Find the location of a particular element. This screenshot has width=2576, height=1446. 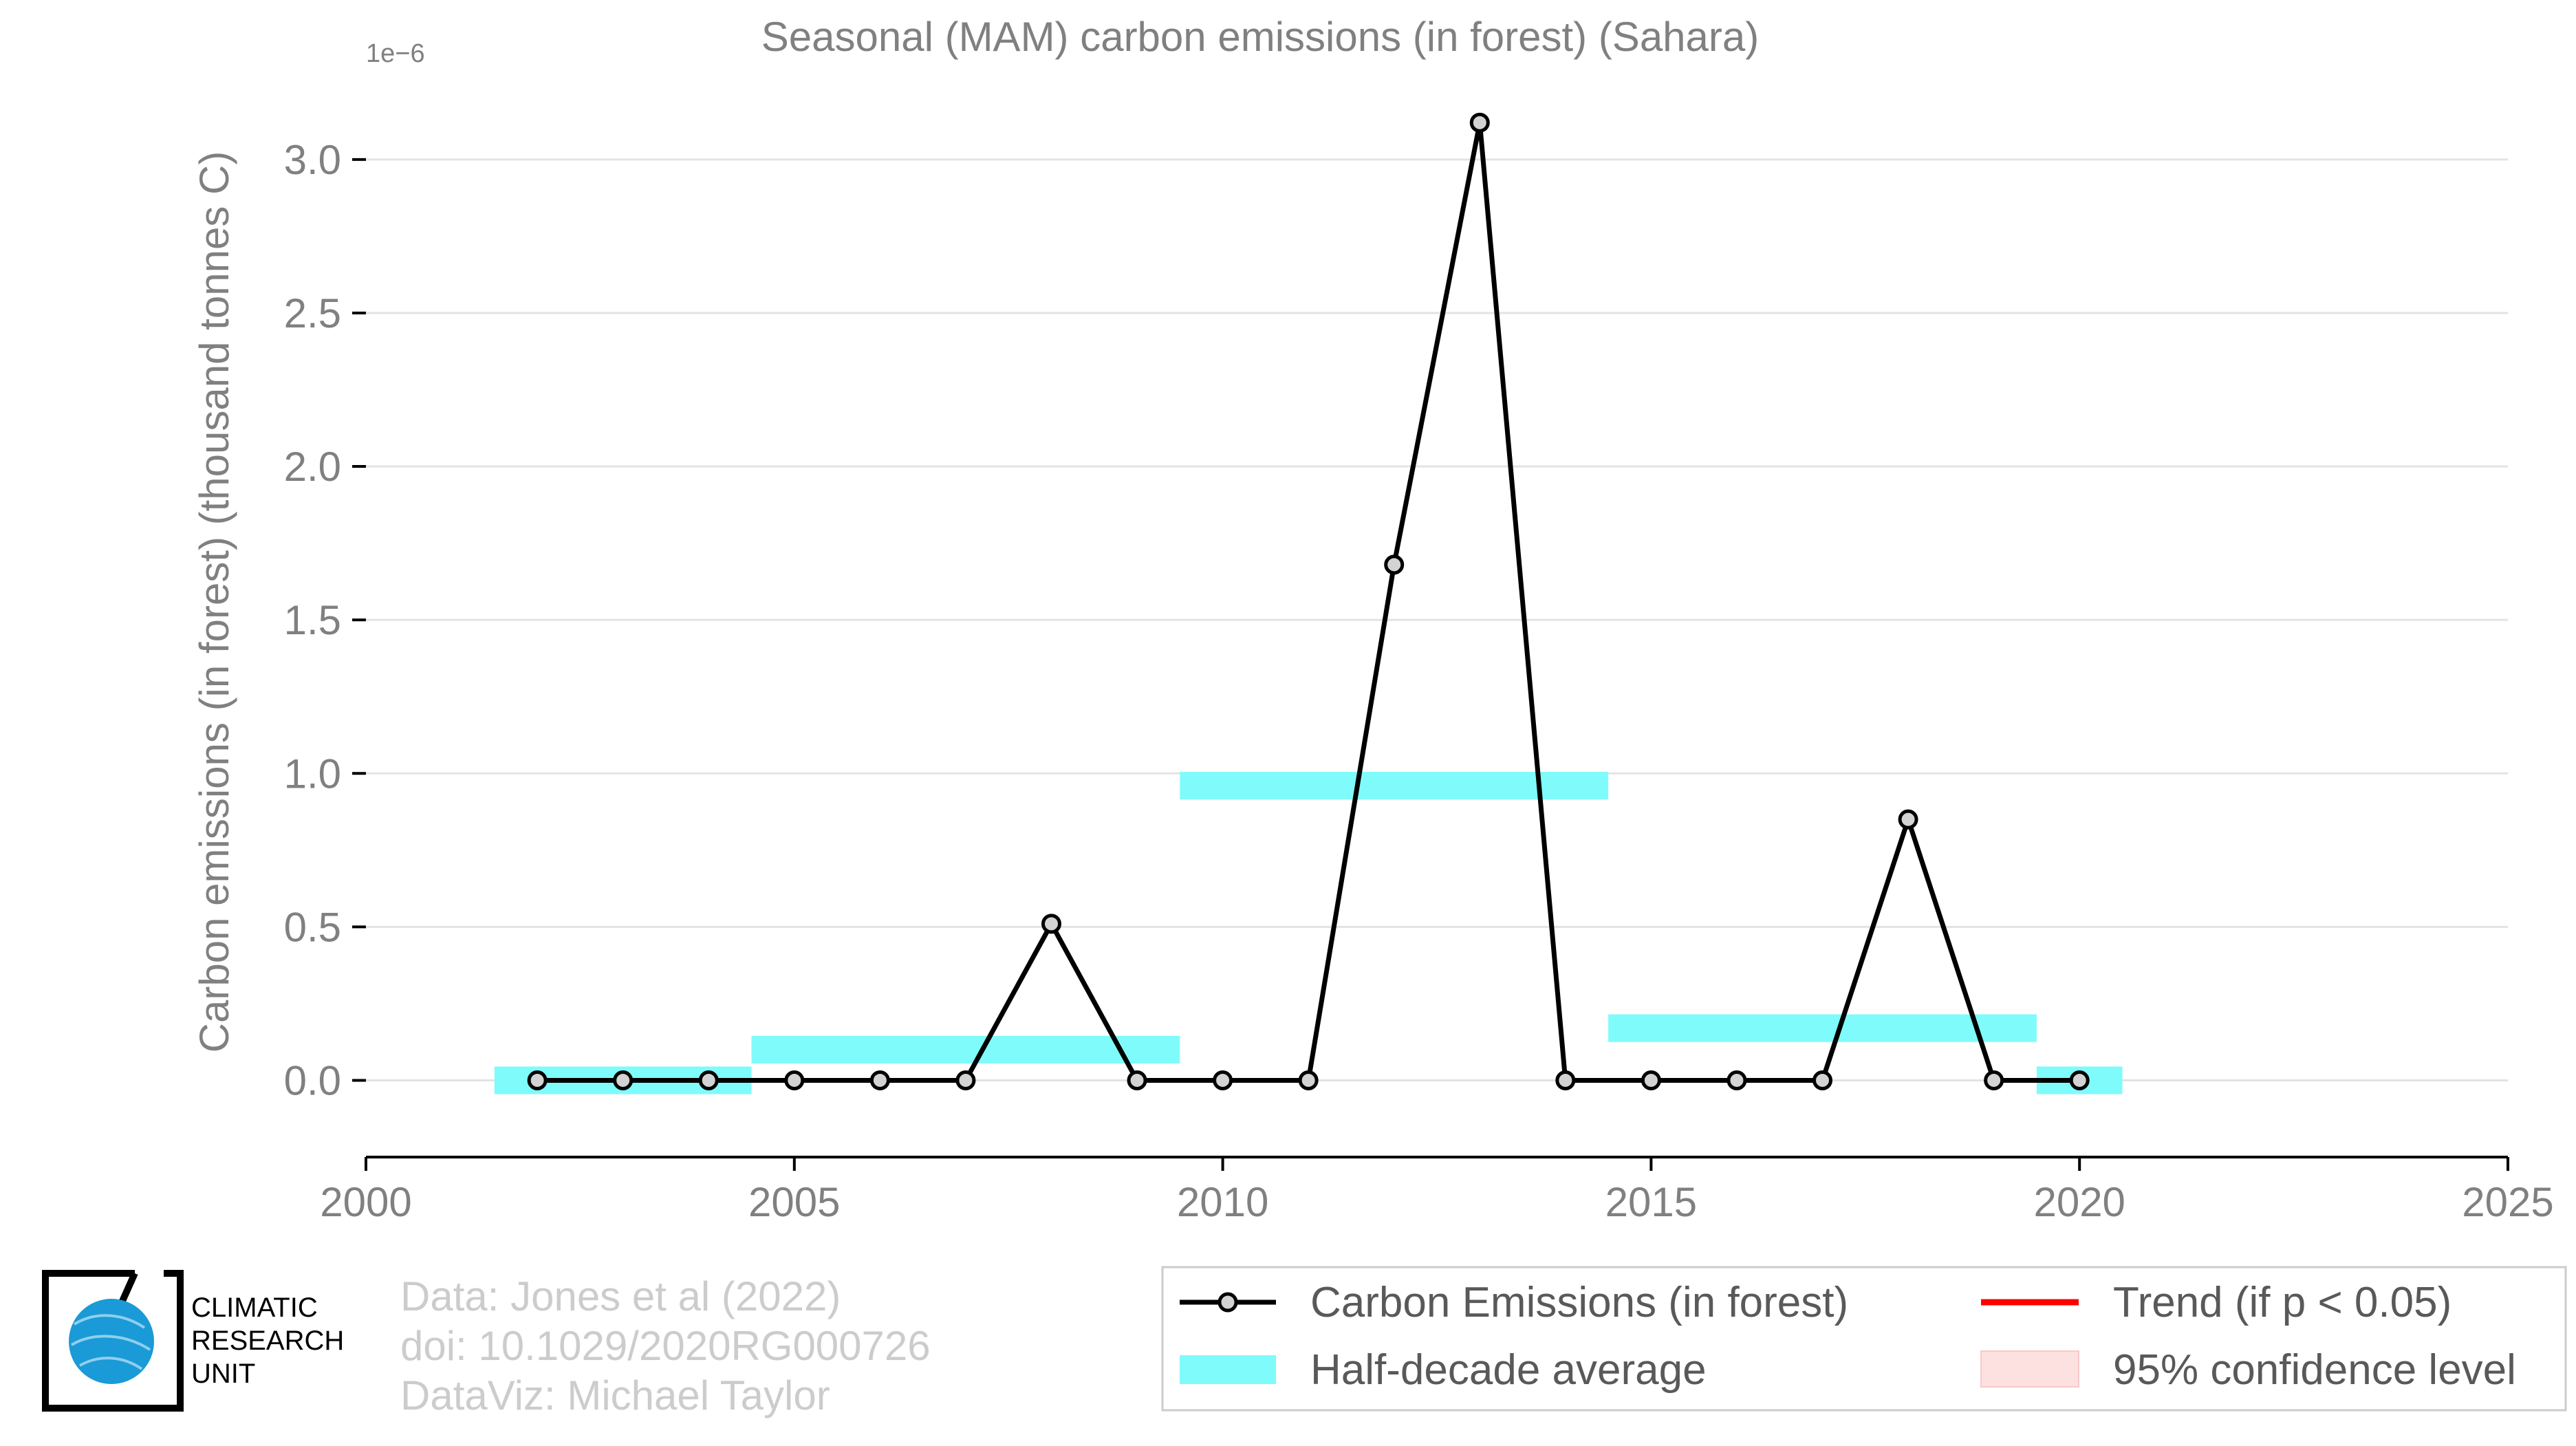

logo-right-bracket-lower is located at coordinates (135, 1341).